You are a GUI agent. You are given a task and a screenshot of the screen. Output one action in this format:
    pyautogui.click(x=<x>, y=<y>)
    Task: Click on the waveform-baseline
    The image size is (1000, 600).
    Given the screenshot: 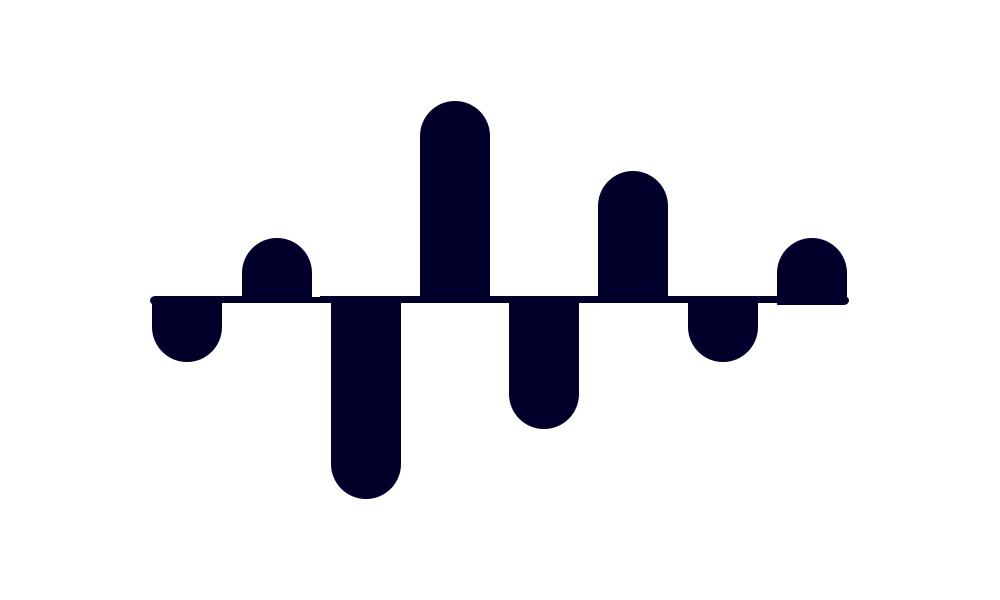 What is the action you would take?
    pyautogui.click(x=499, y=300)
    